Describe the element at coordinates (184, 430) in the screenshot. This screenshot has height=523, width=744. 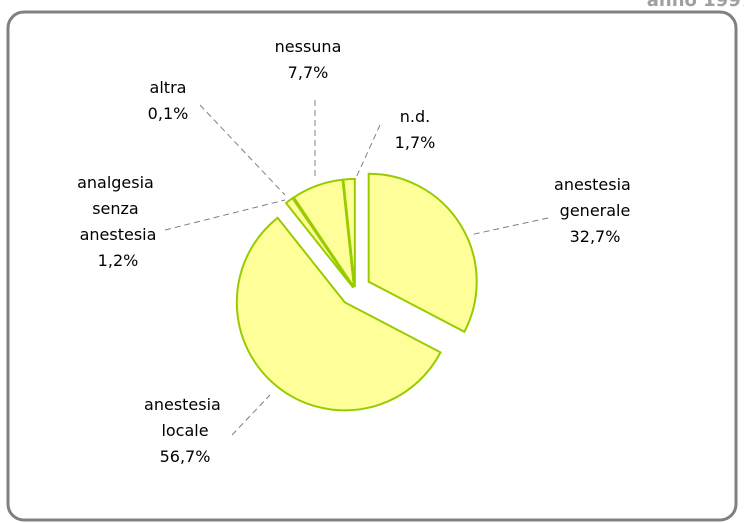
I see `label-line: locale` at that location.